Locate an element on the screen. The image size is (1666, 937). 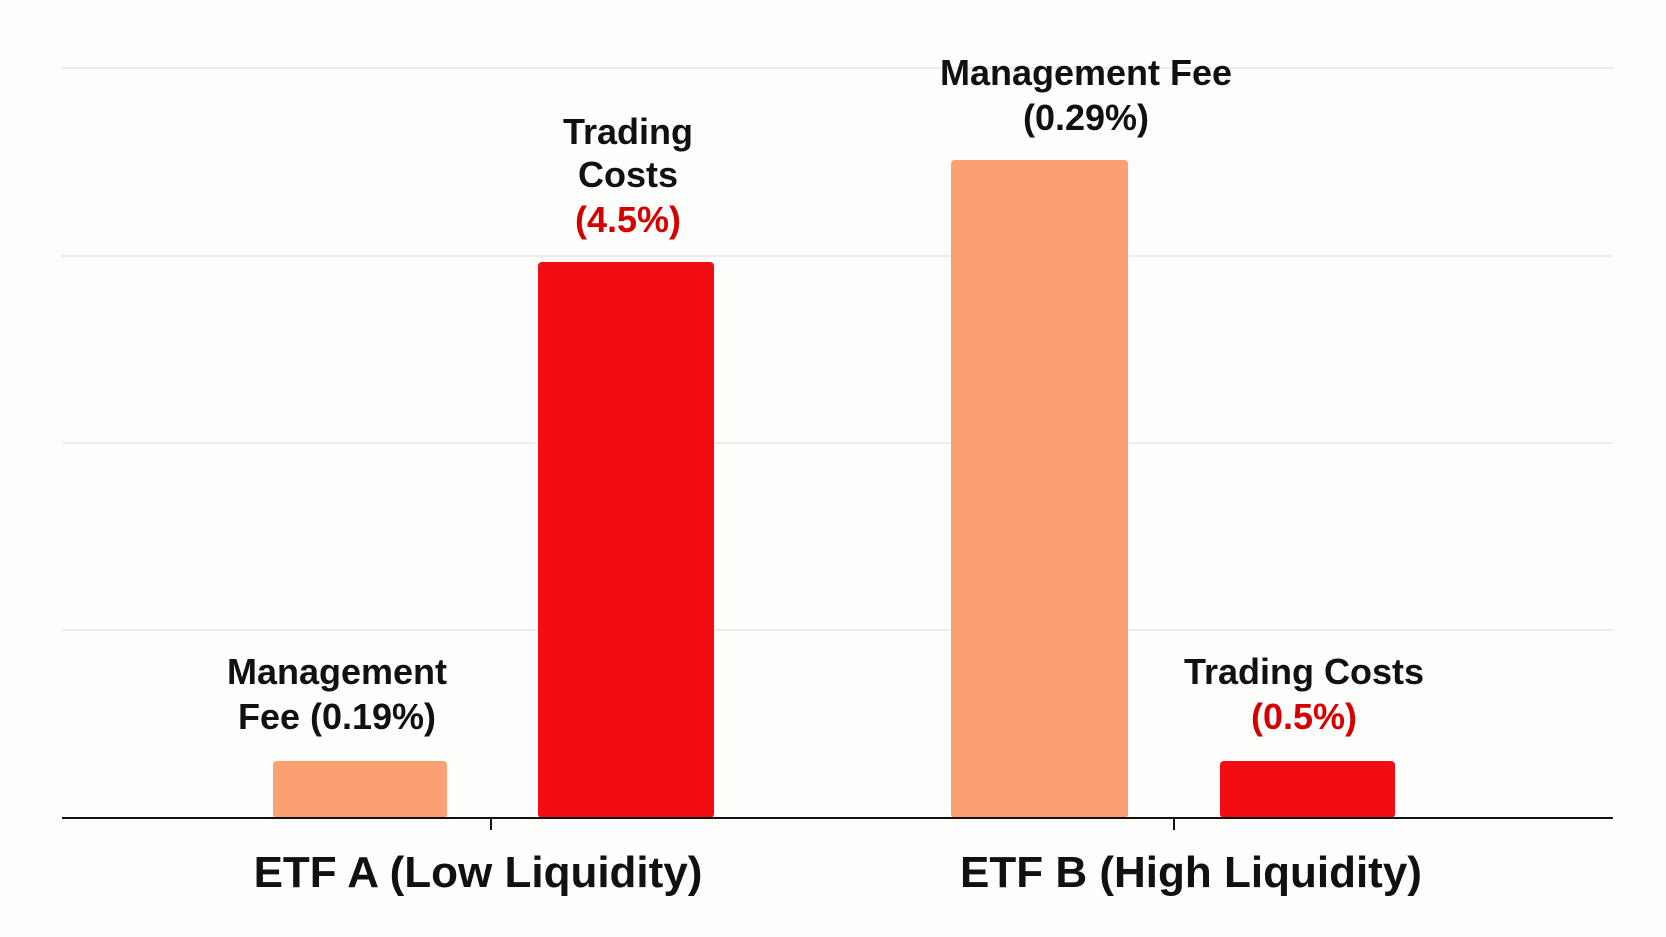
bar-data-label: Management is located at coordinates (337, 671).